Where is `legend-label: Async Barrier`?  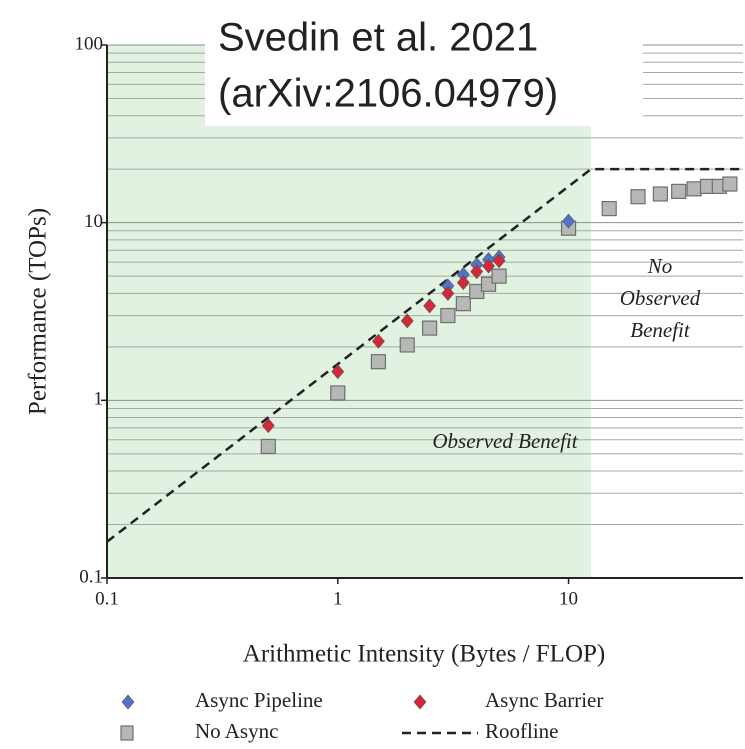 legend-label: Async Barrier is located at coordinates (544, 700).